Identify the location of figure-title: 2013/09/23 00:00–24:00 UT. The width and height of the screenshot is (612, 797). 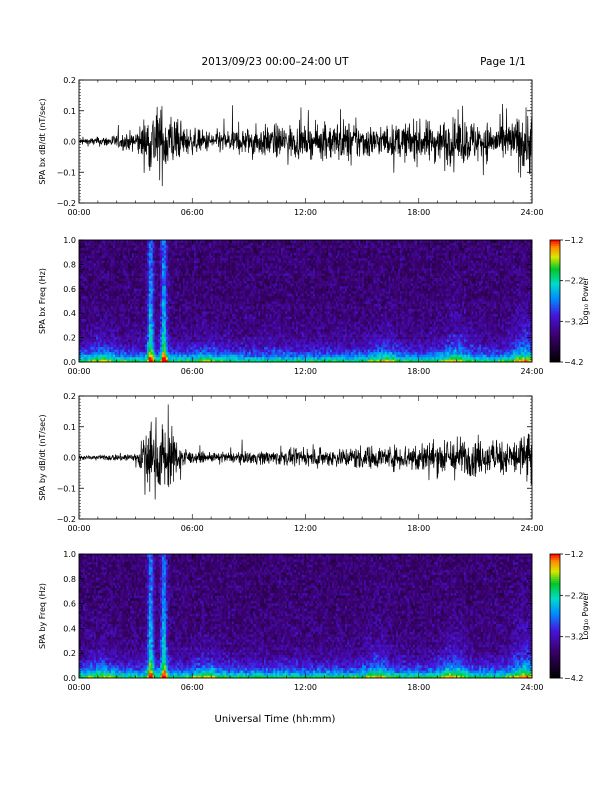
(275, 62).